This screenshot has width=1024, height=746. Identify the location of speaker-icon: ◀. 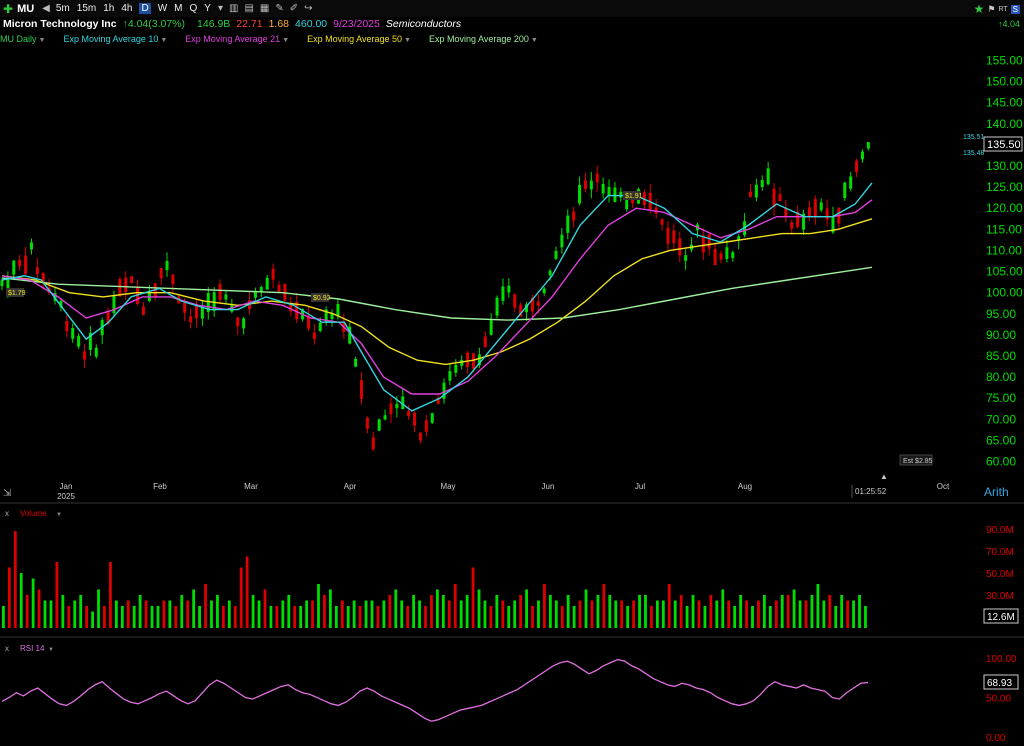
(46, 8).